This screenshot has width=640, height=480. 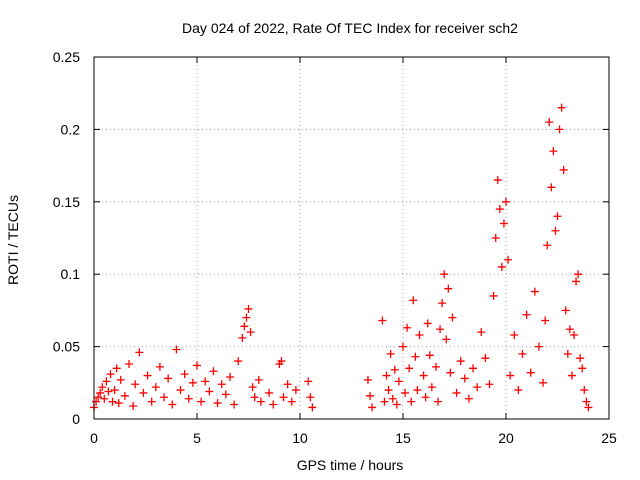 I want to click on y-tick-label: 0.05, so click(x=66, y=347).